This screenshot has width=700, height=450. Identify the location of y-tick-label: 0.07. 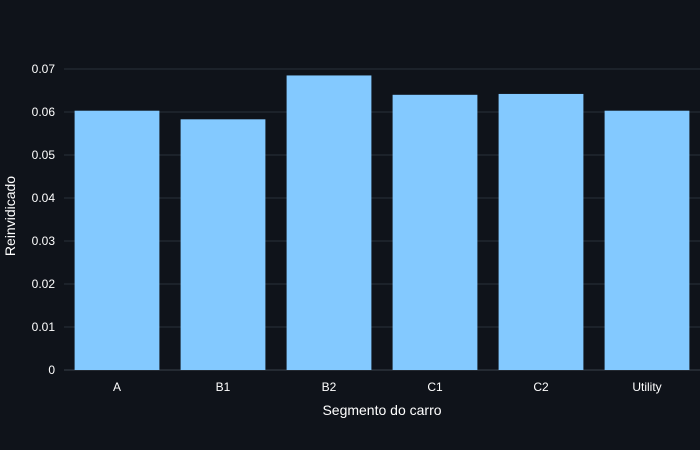
(44, 69).